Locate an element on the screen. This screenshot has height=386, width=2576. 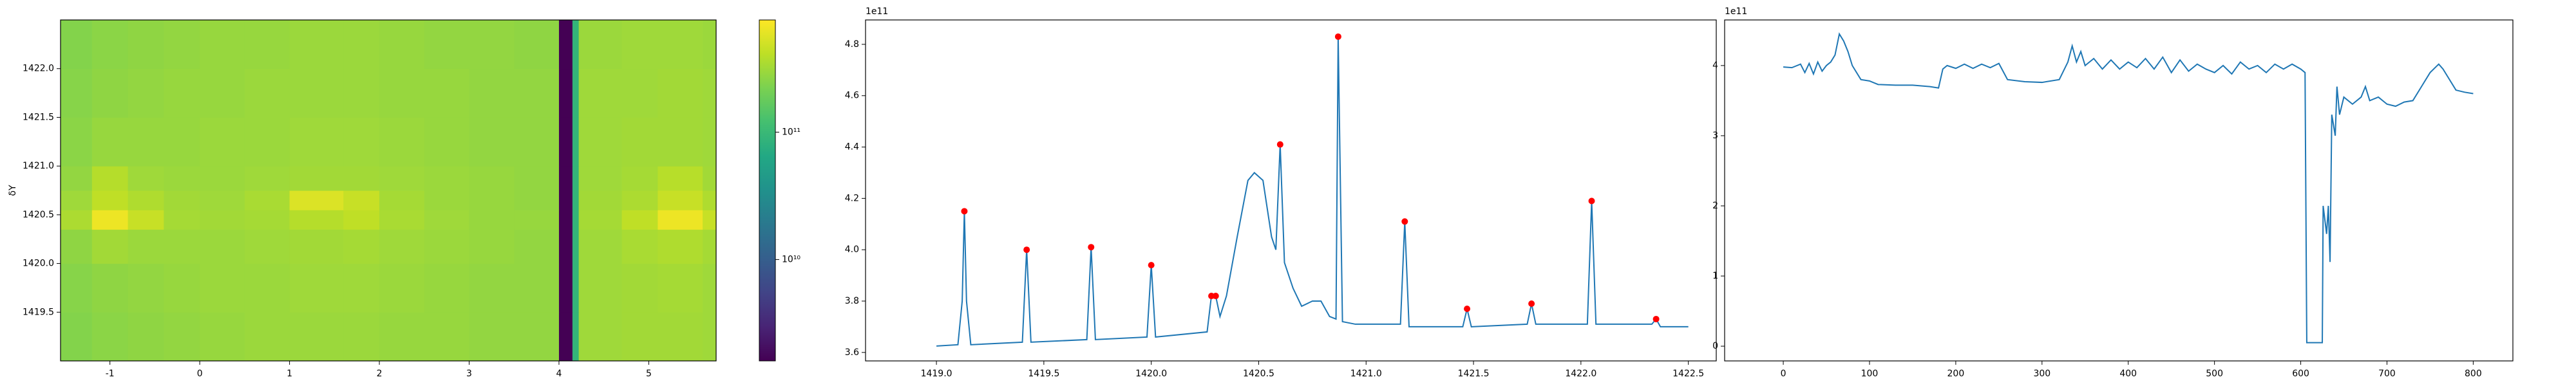
x-tick-label: 1422.5 is located at coordinates (1688, 374).